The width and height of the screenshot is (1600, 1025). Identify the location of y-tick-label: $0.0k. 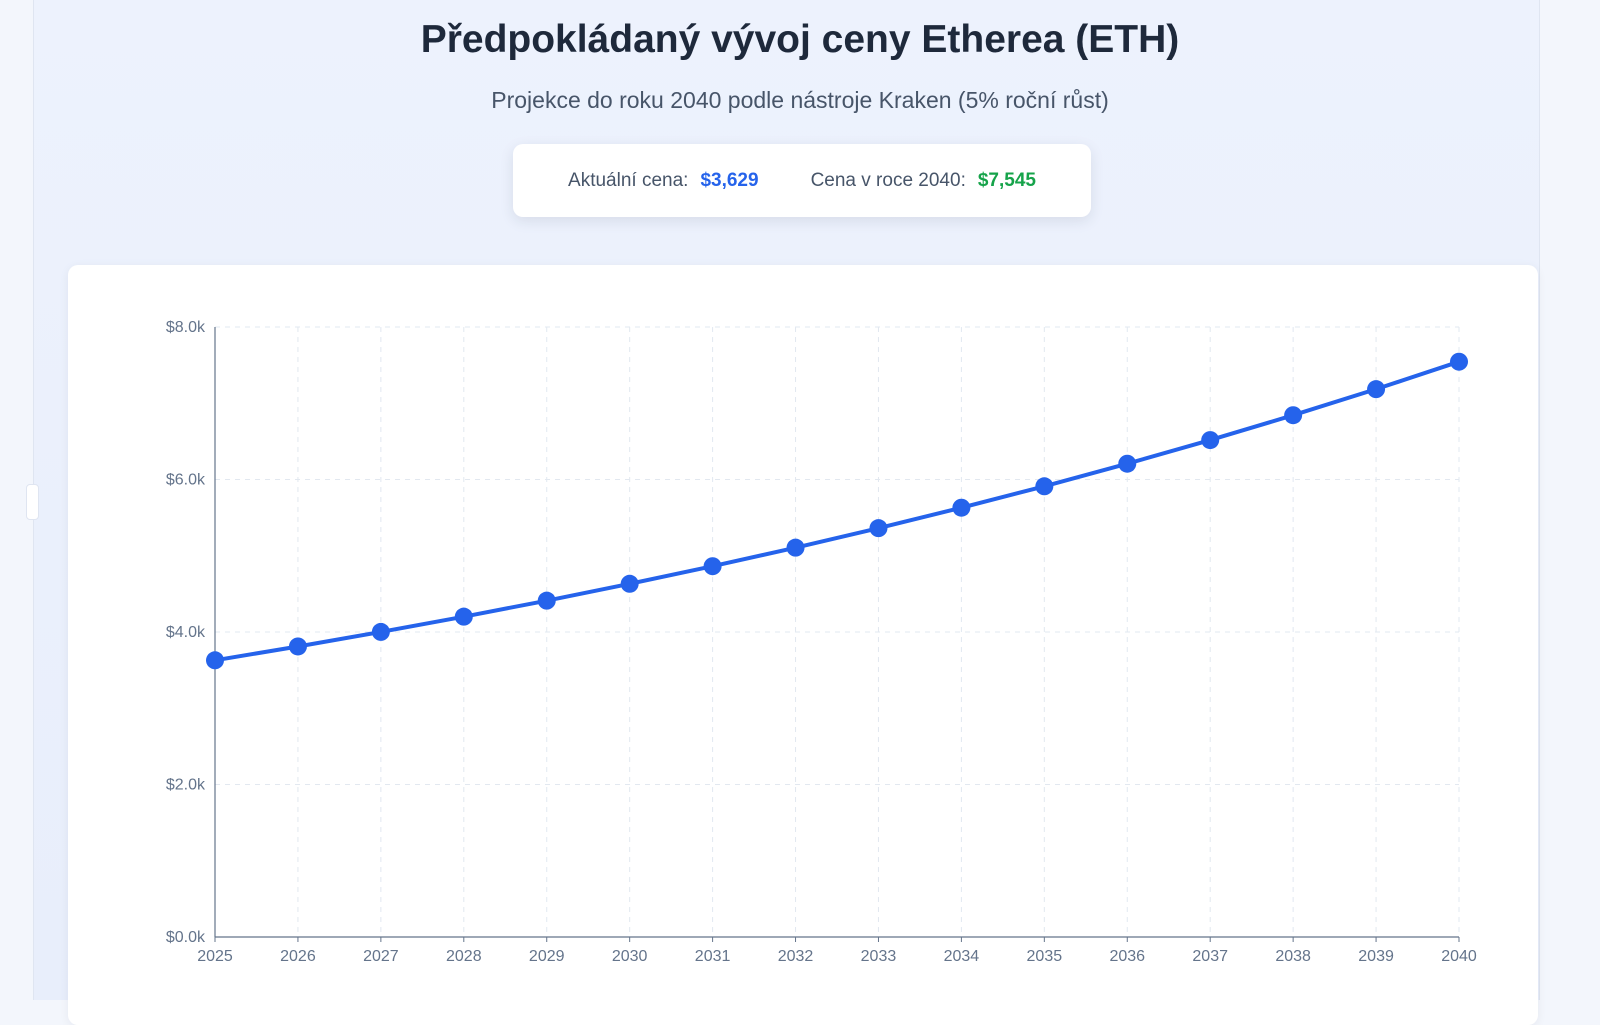
(186, 937).